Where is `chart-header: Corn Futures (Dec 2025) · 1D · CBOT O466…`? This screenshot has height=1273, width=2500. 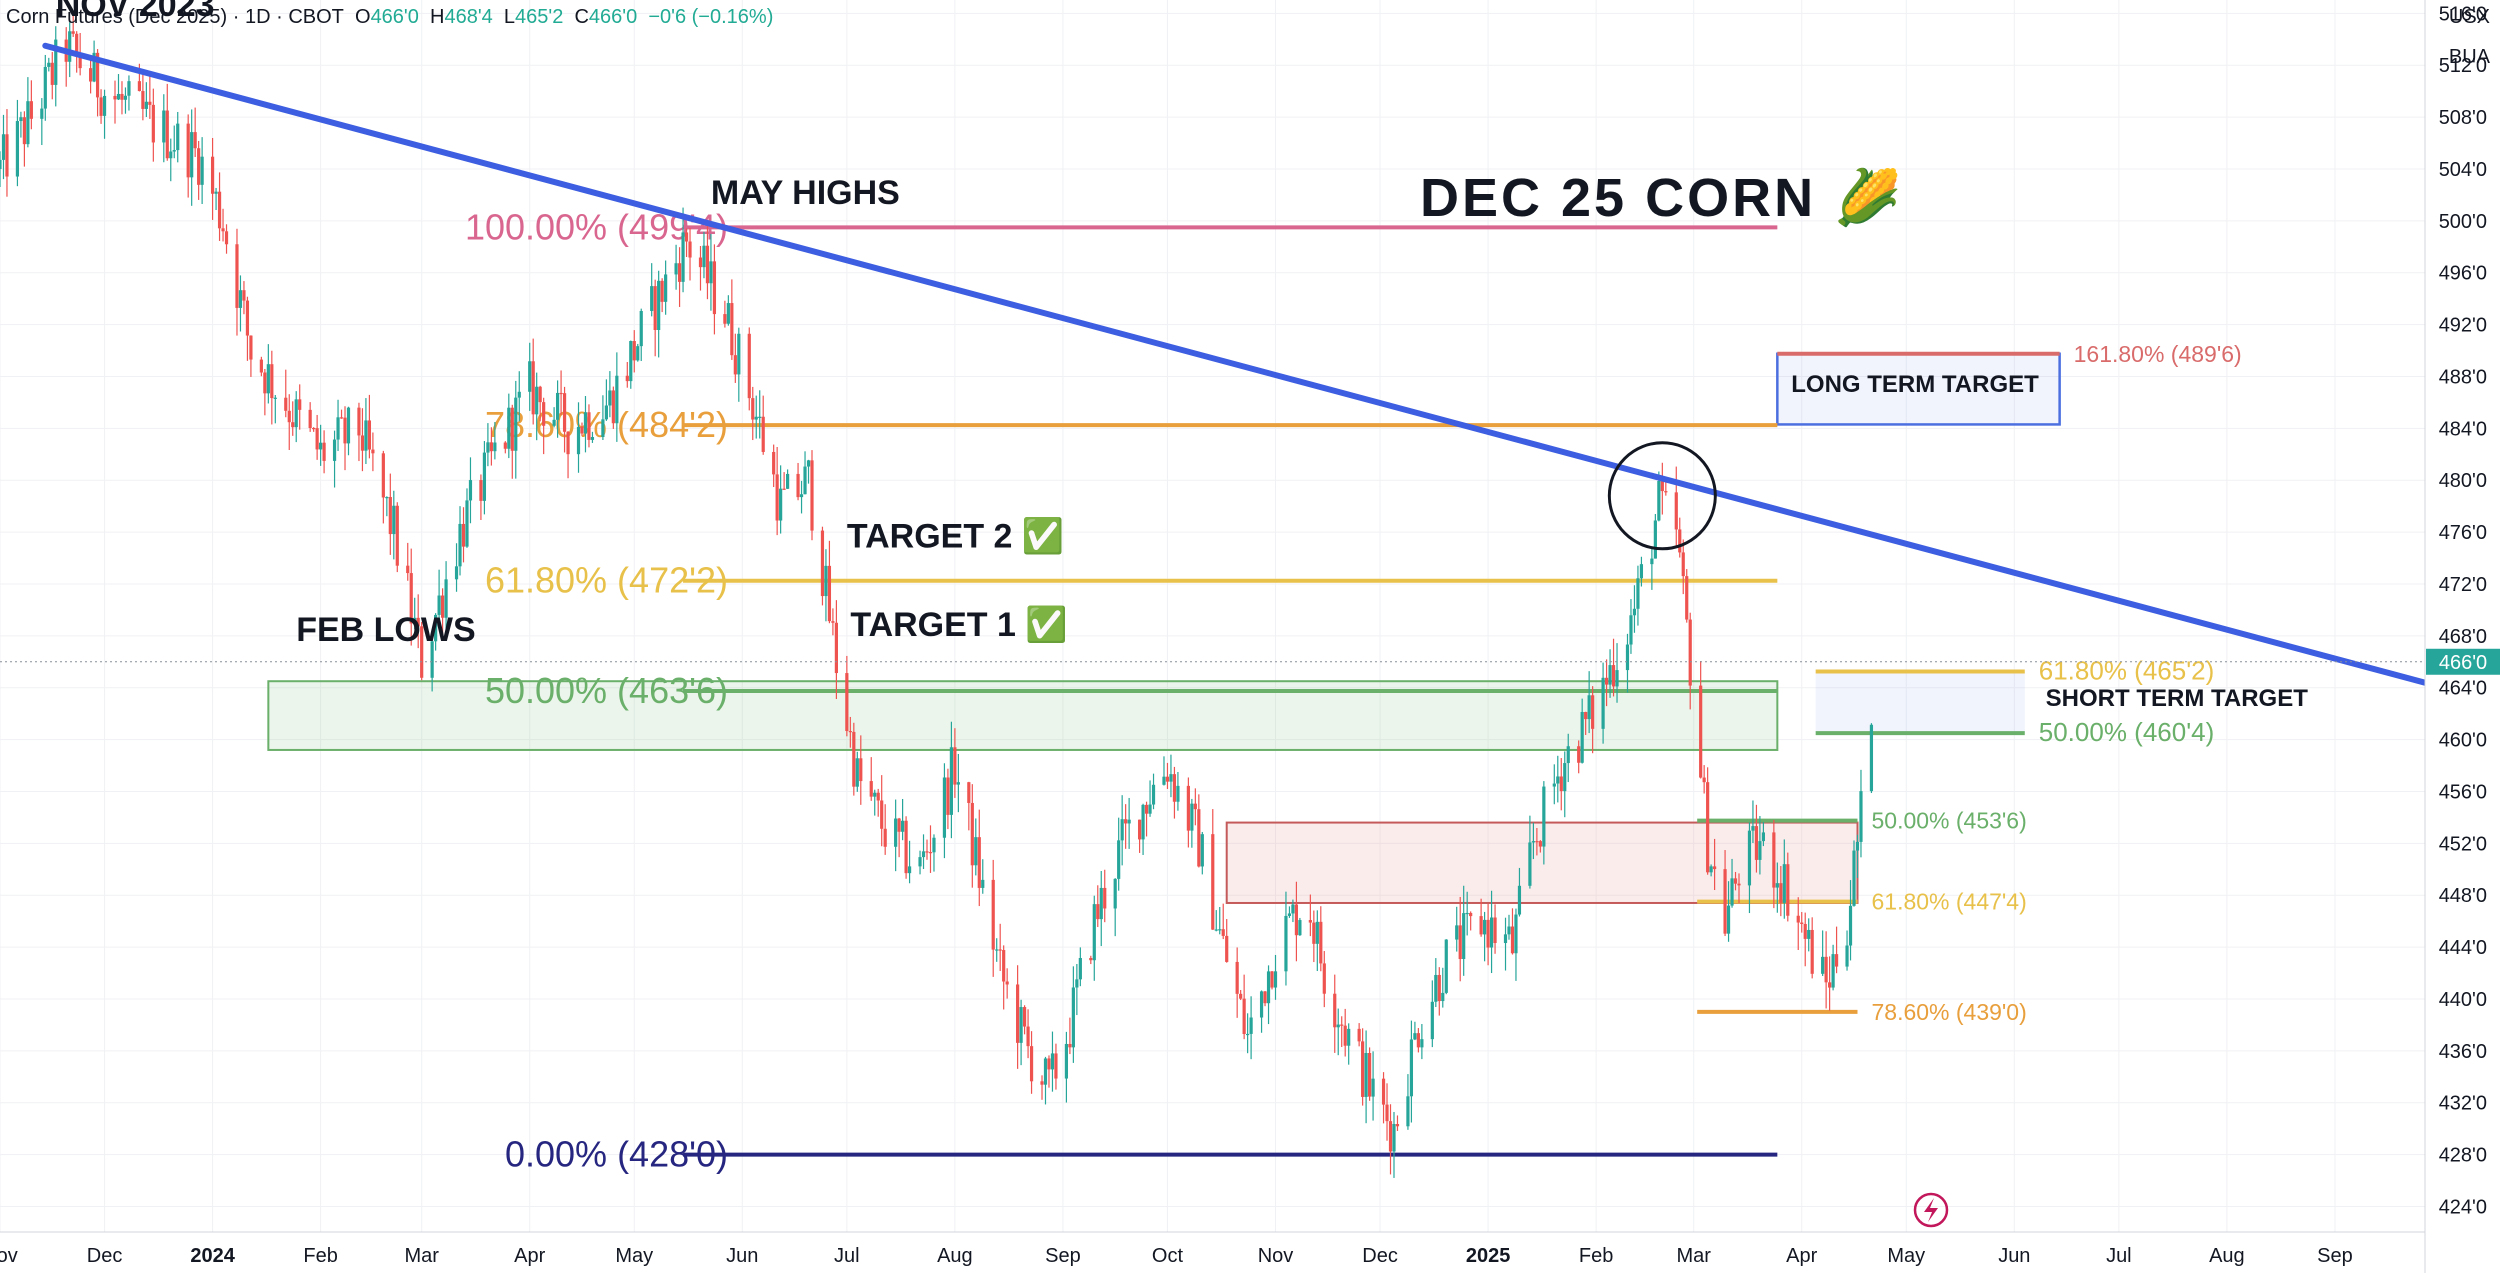
chart-header: Corn Futures (Dec 2025) · 1D · CBOT O466… is located at coordinates (389, 17).